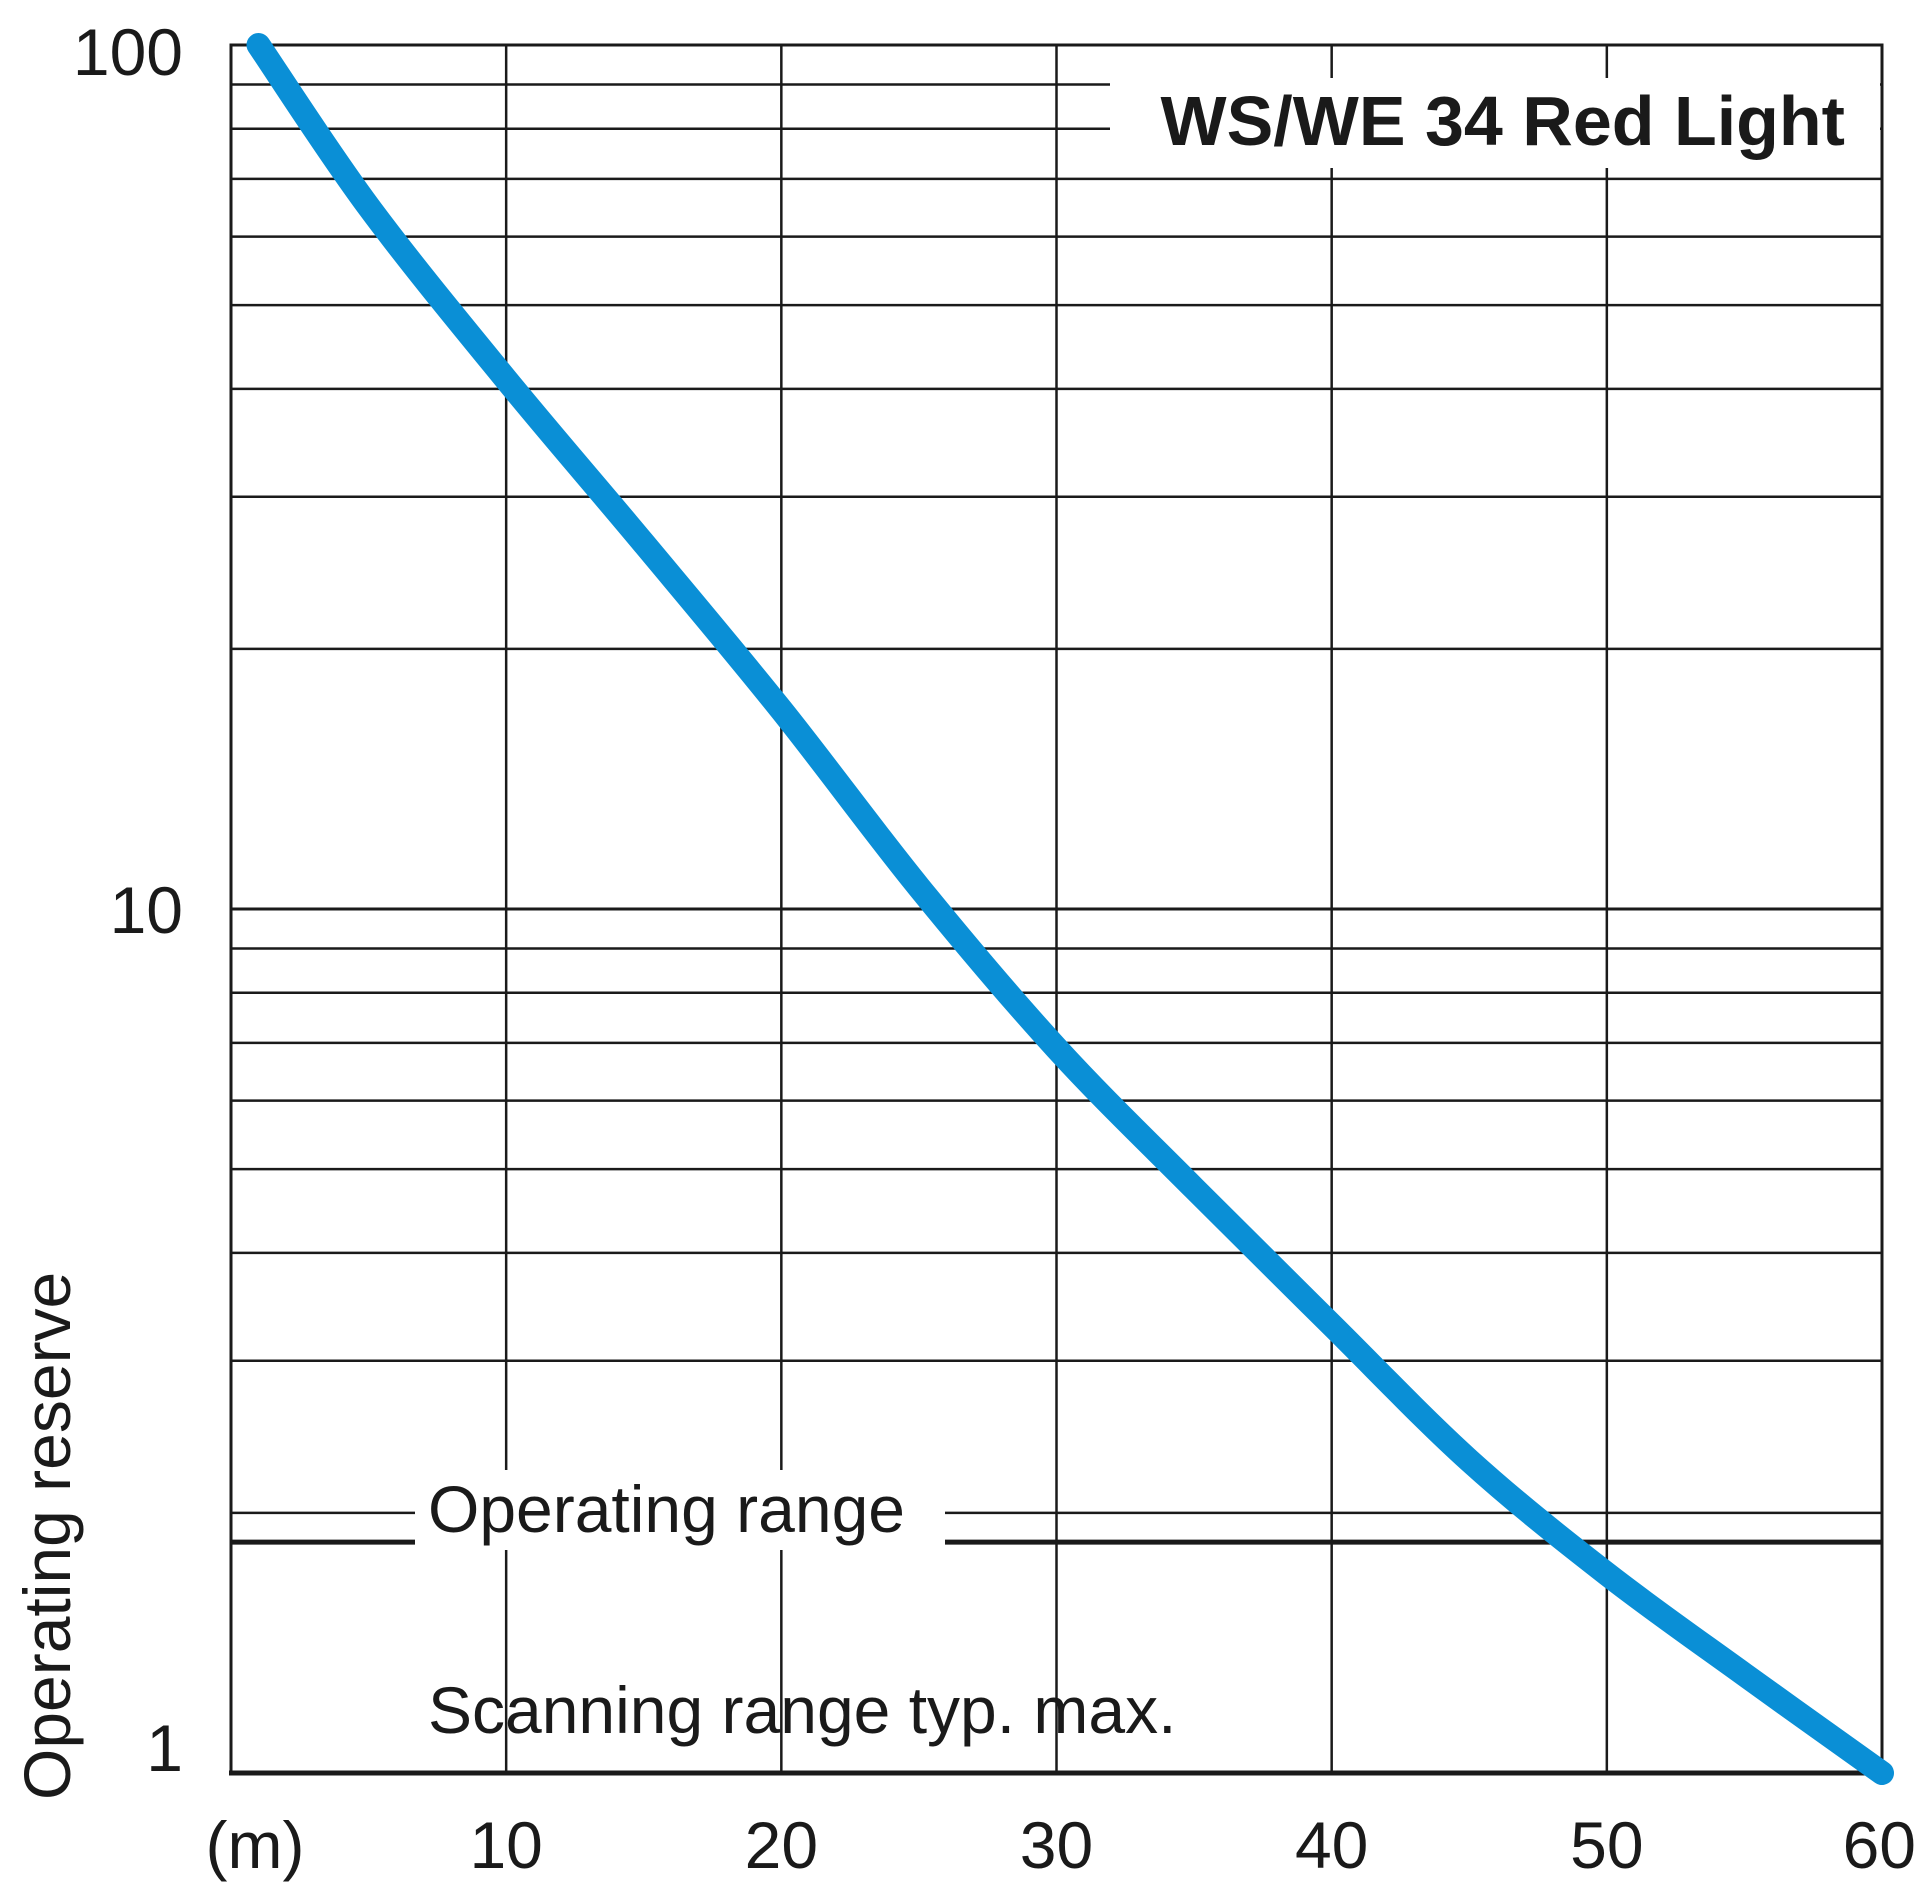  What do you see at coordinates (146, 910) in the screenshot?
I see `y-tick-label: 10` at bounding box center [146, 910].